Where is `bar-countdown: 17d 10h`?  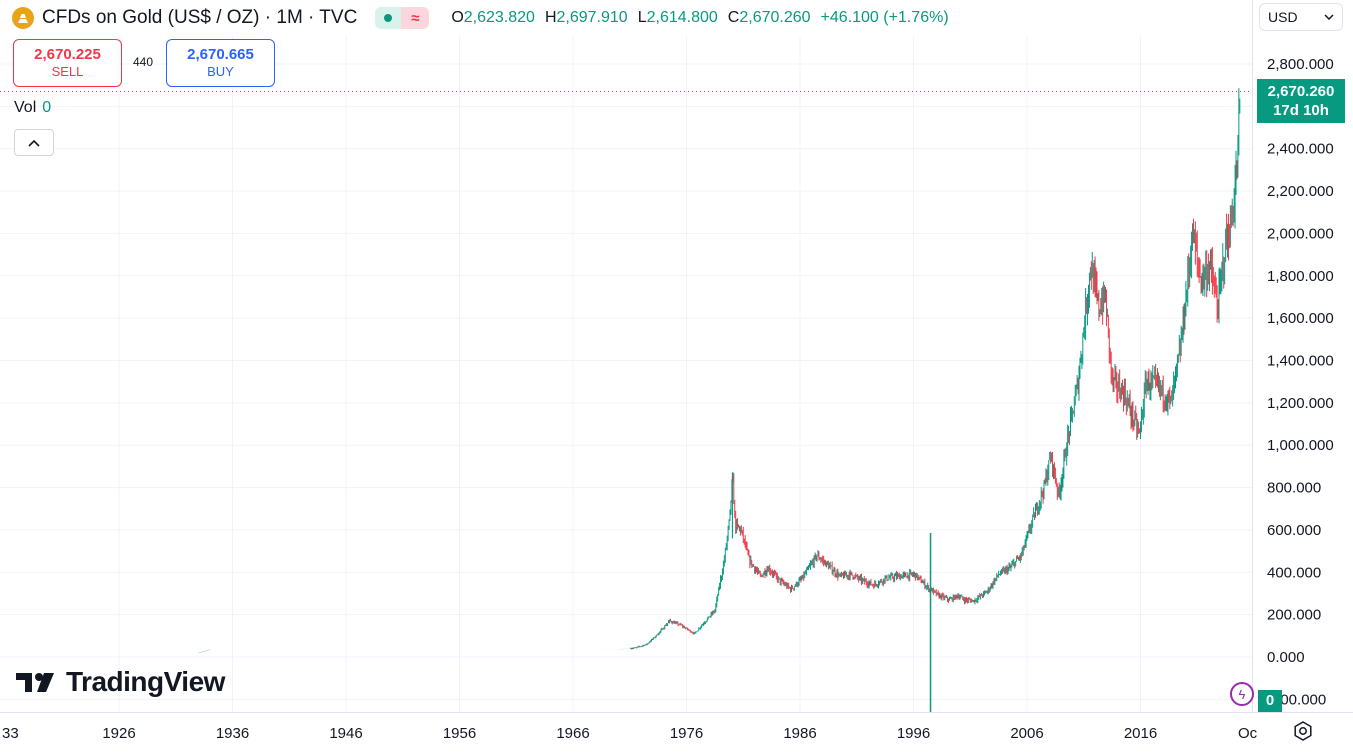
bar-countdown: 17d 10h is located at coordinates (1301, 110).